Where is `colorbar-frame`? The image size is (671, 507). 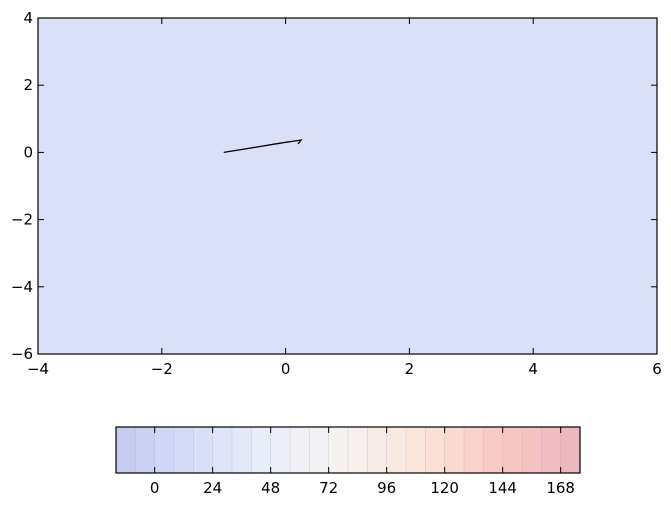
colorbar-frame is located at coordinates (348, 450).